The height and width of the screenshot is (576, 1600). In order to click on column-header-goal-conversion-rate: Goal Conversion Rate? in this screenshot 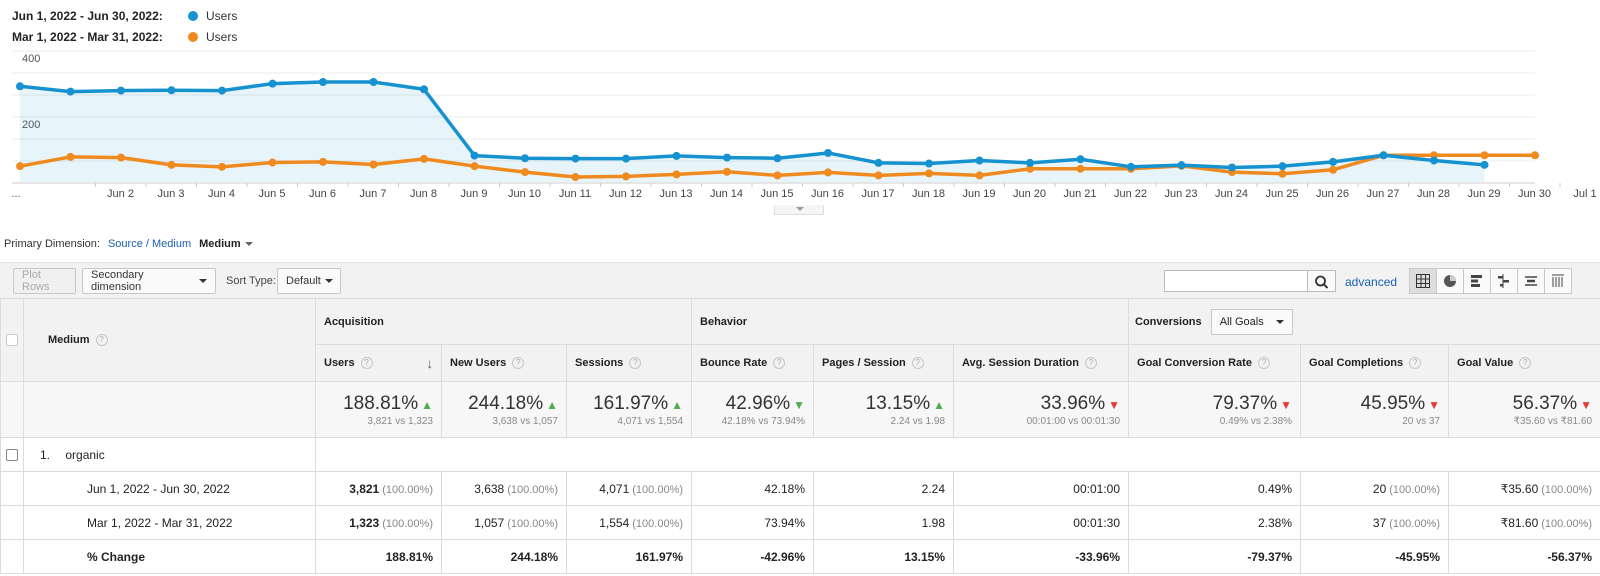, I will do `click(1215, 363)`.